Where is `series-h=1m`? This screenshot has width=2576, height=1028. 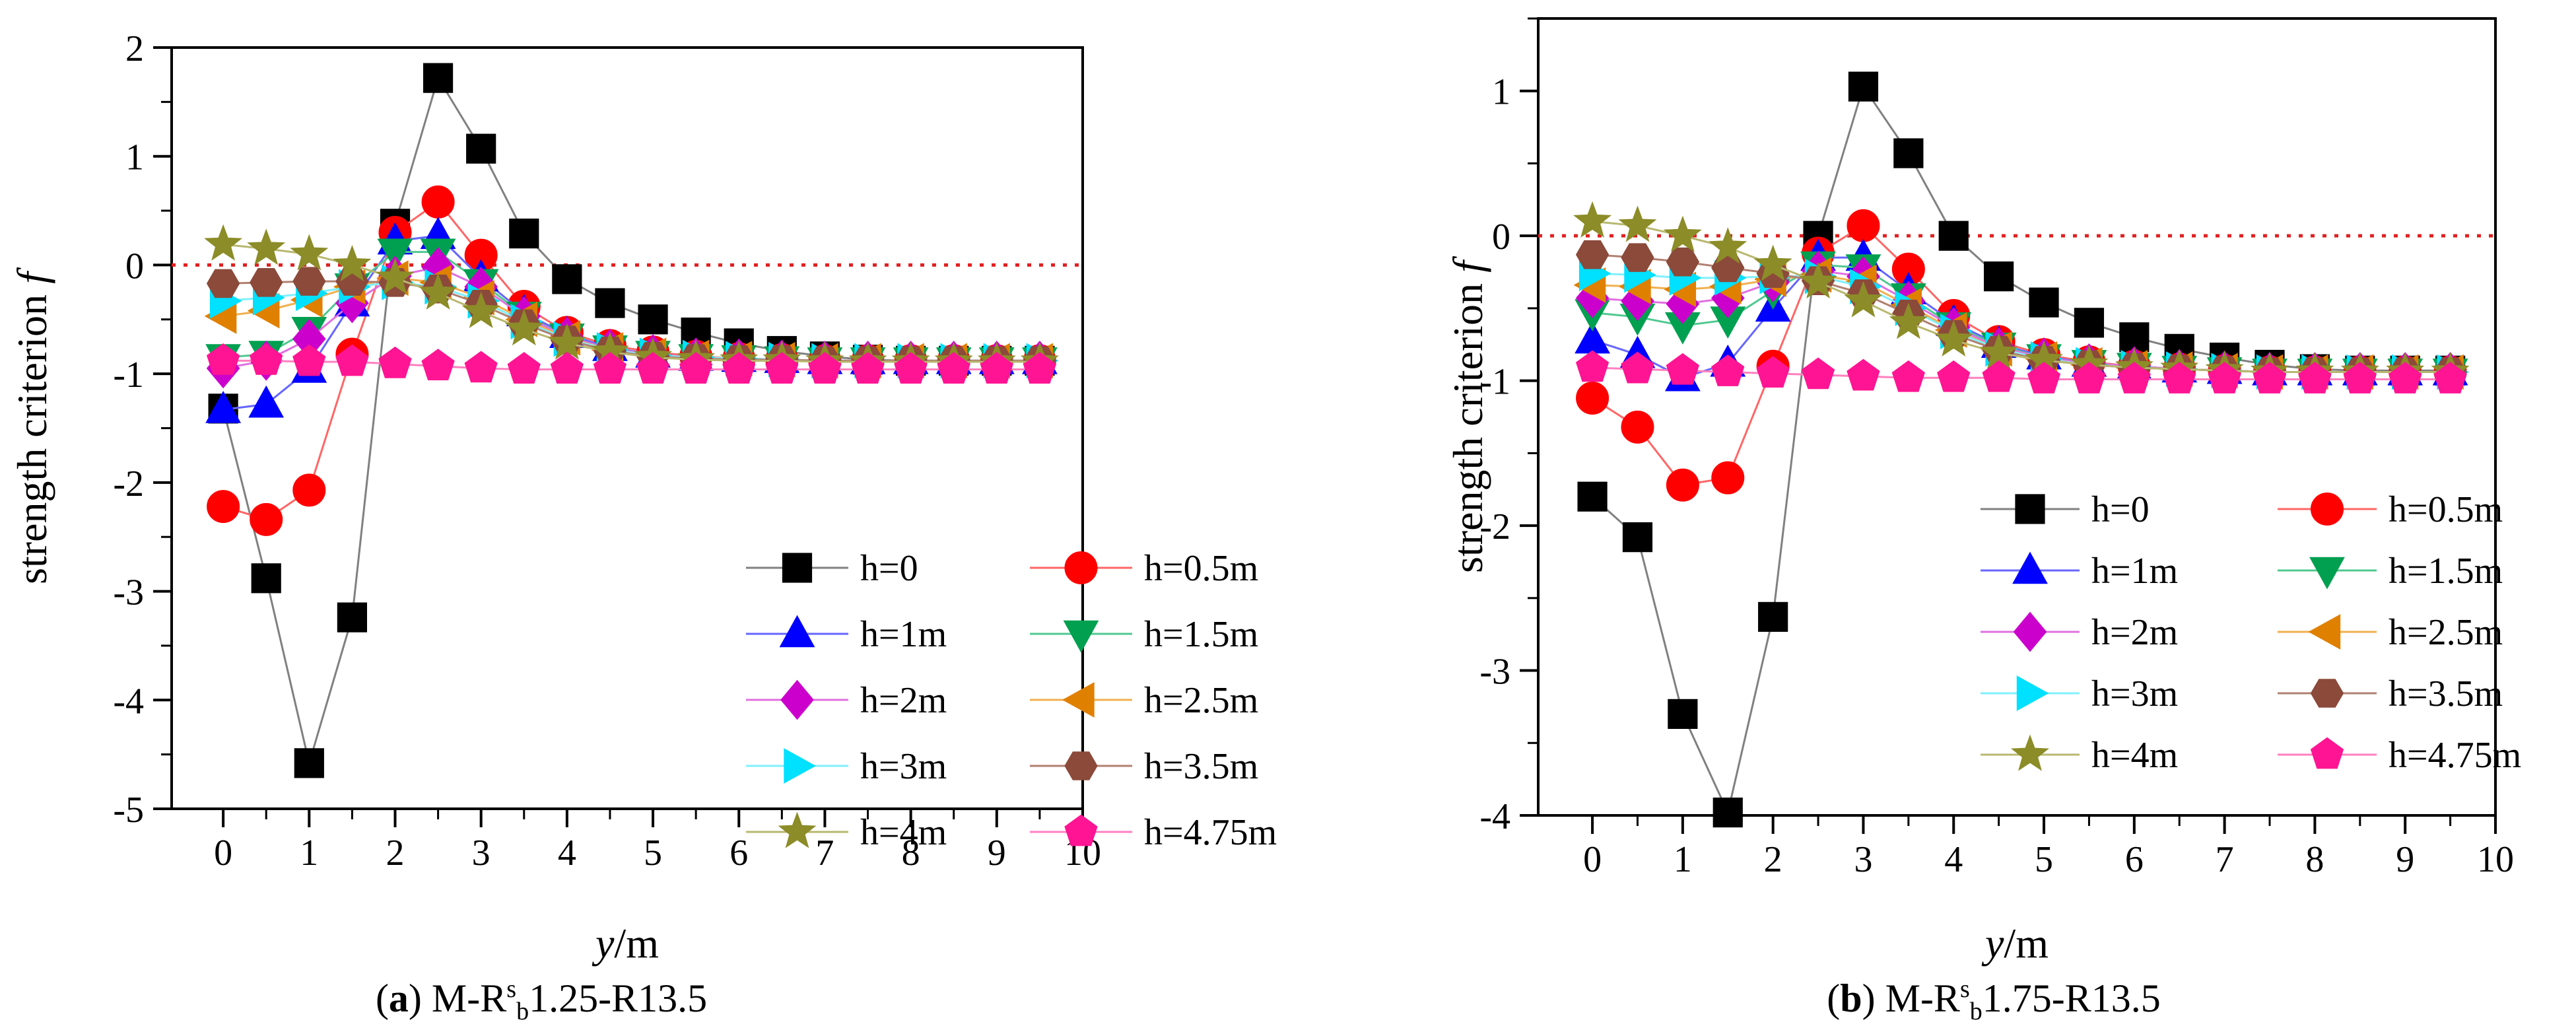 series-h=1m is located at coordinates (2022, 315).